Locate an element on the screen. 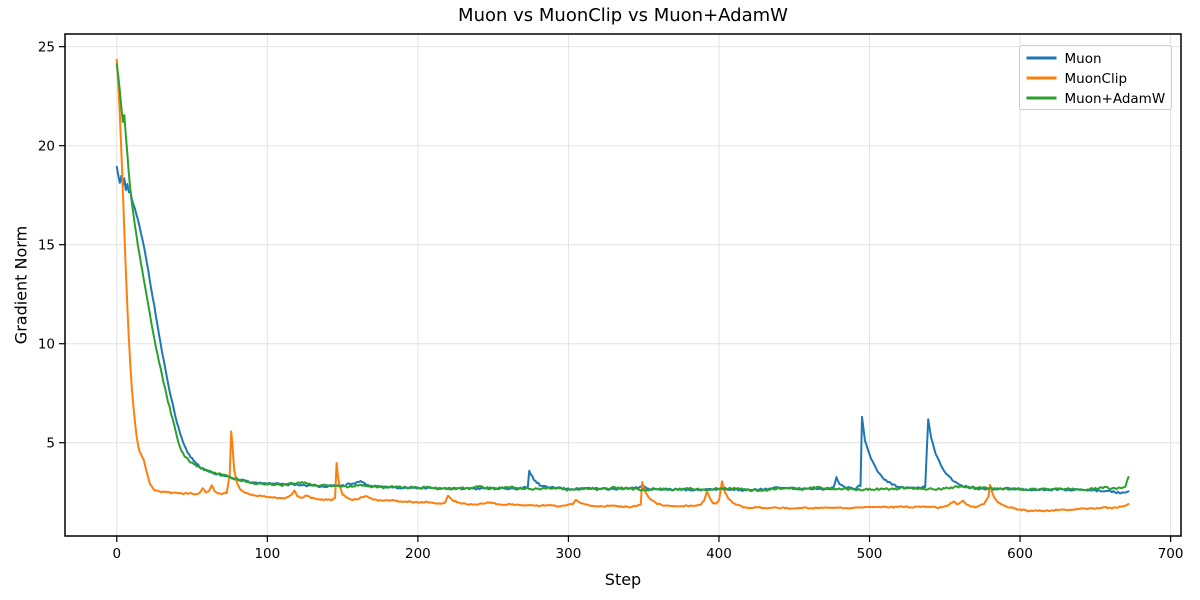 The height and width of the screenshot is (600, 1200). x-tick-label-500: 500 is located at coordinates (870, 554).